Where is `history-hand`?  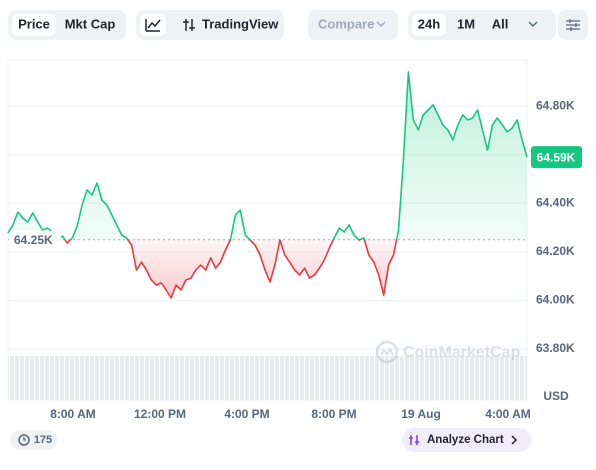
history-hand is located at coordinates (24, 439).